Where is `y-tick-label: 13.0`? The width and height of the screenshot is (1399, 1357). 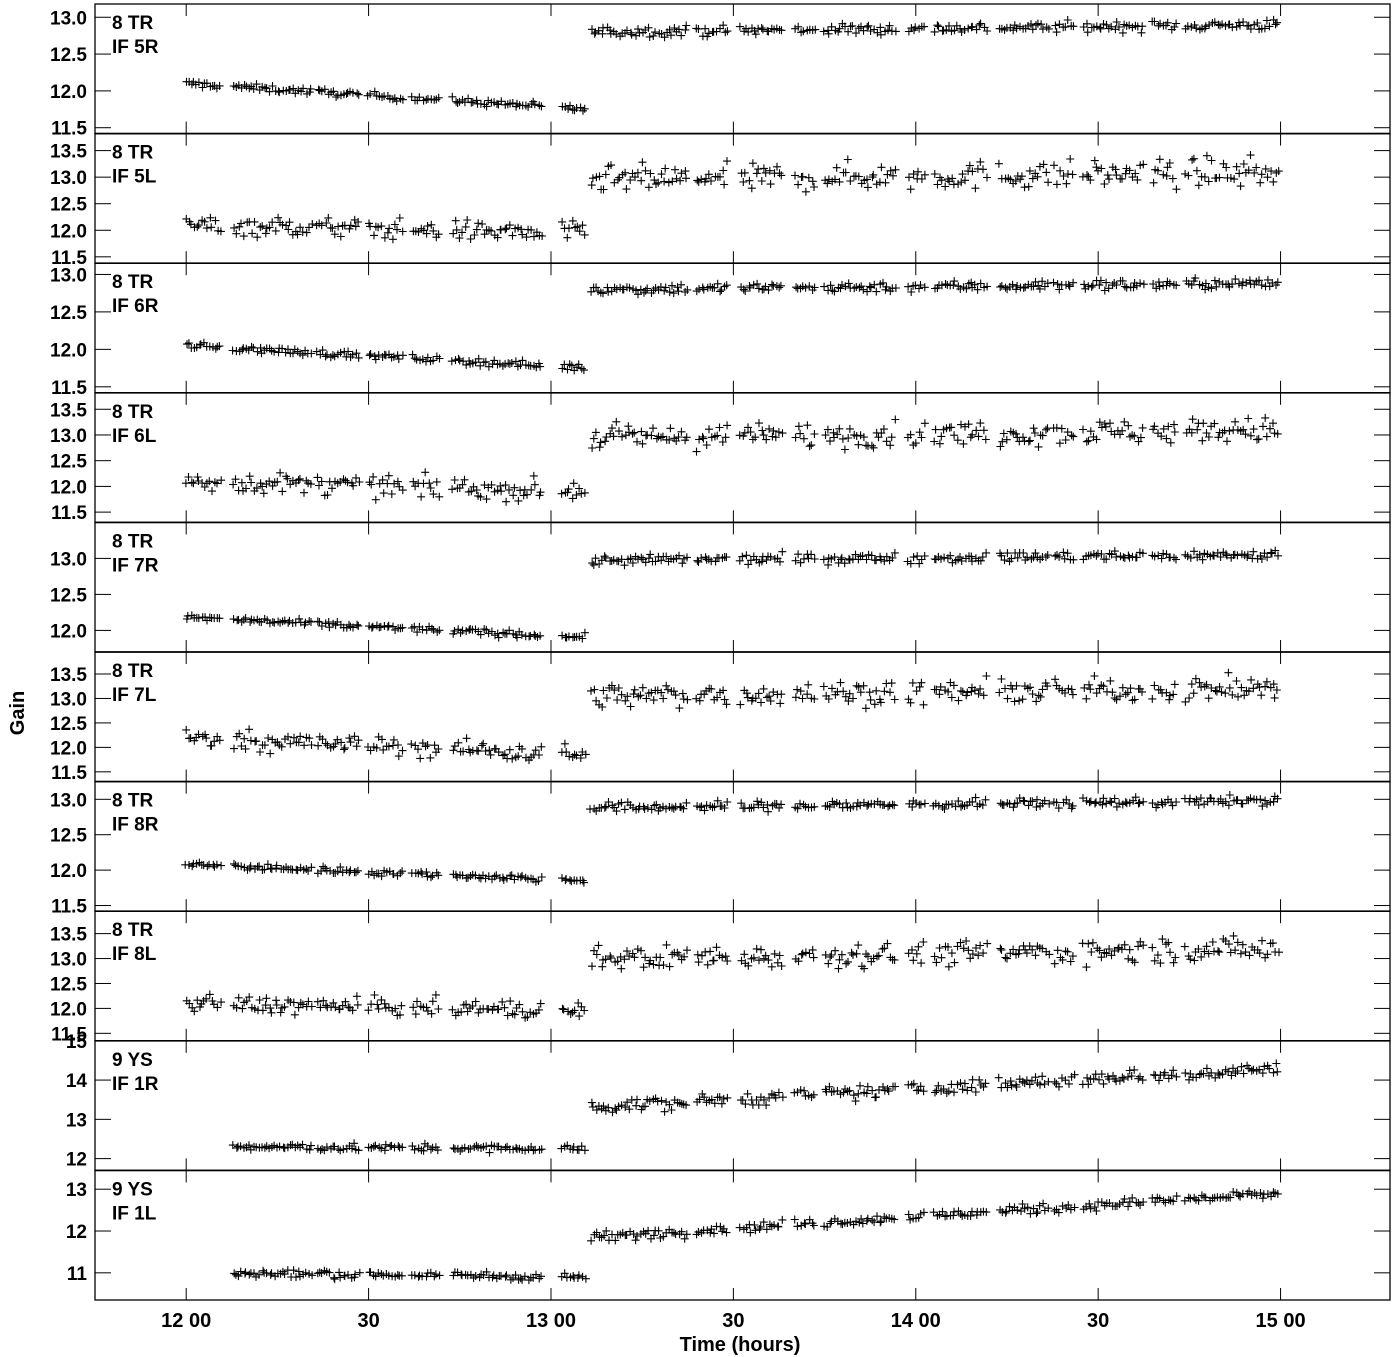
y-tick-label: 13.0 is located at coordinates (68, 699).